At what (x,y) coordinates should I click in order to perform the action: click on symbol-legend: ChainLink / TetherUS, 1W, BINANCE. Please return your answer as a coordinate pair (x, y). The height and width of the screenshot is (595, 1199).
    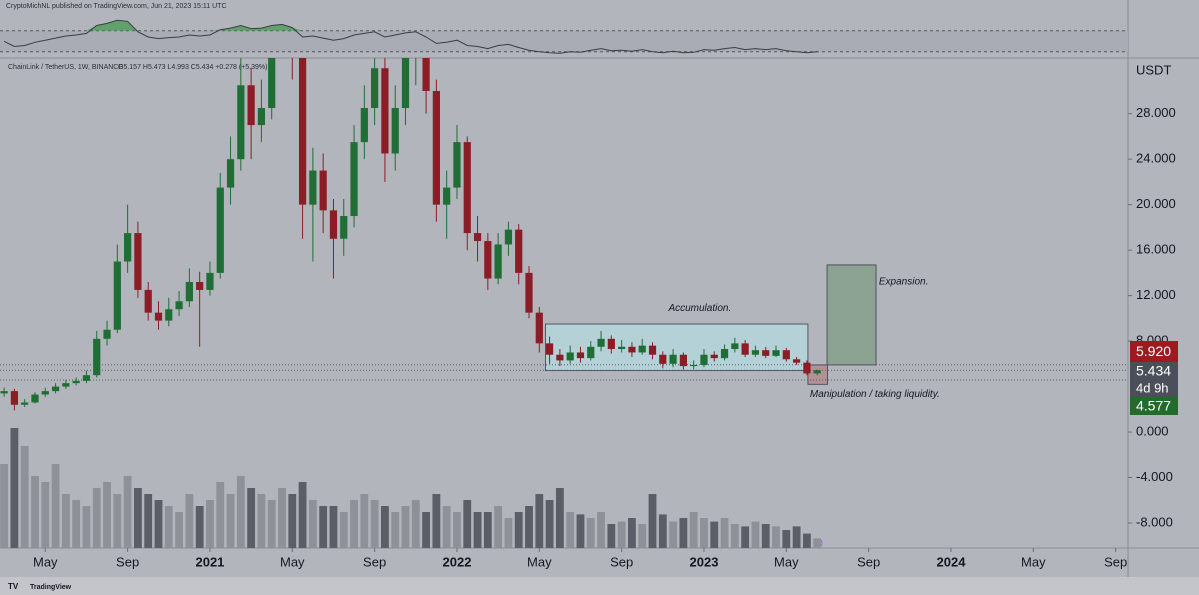
    Looking at the image, I should click on (65, 67).